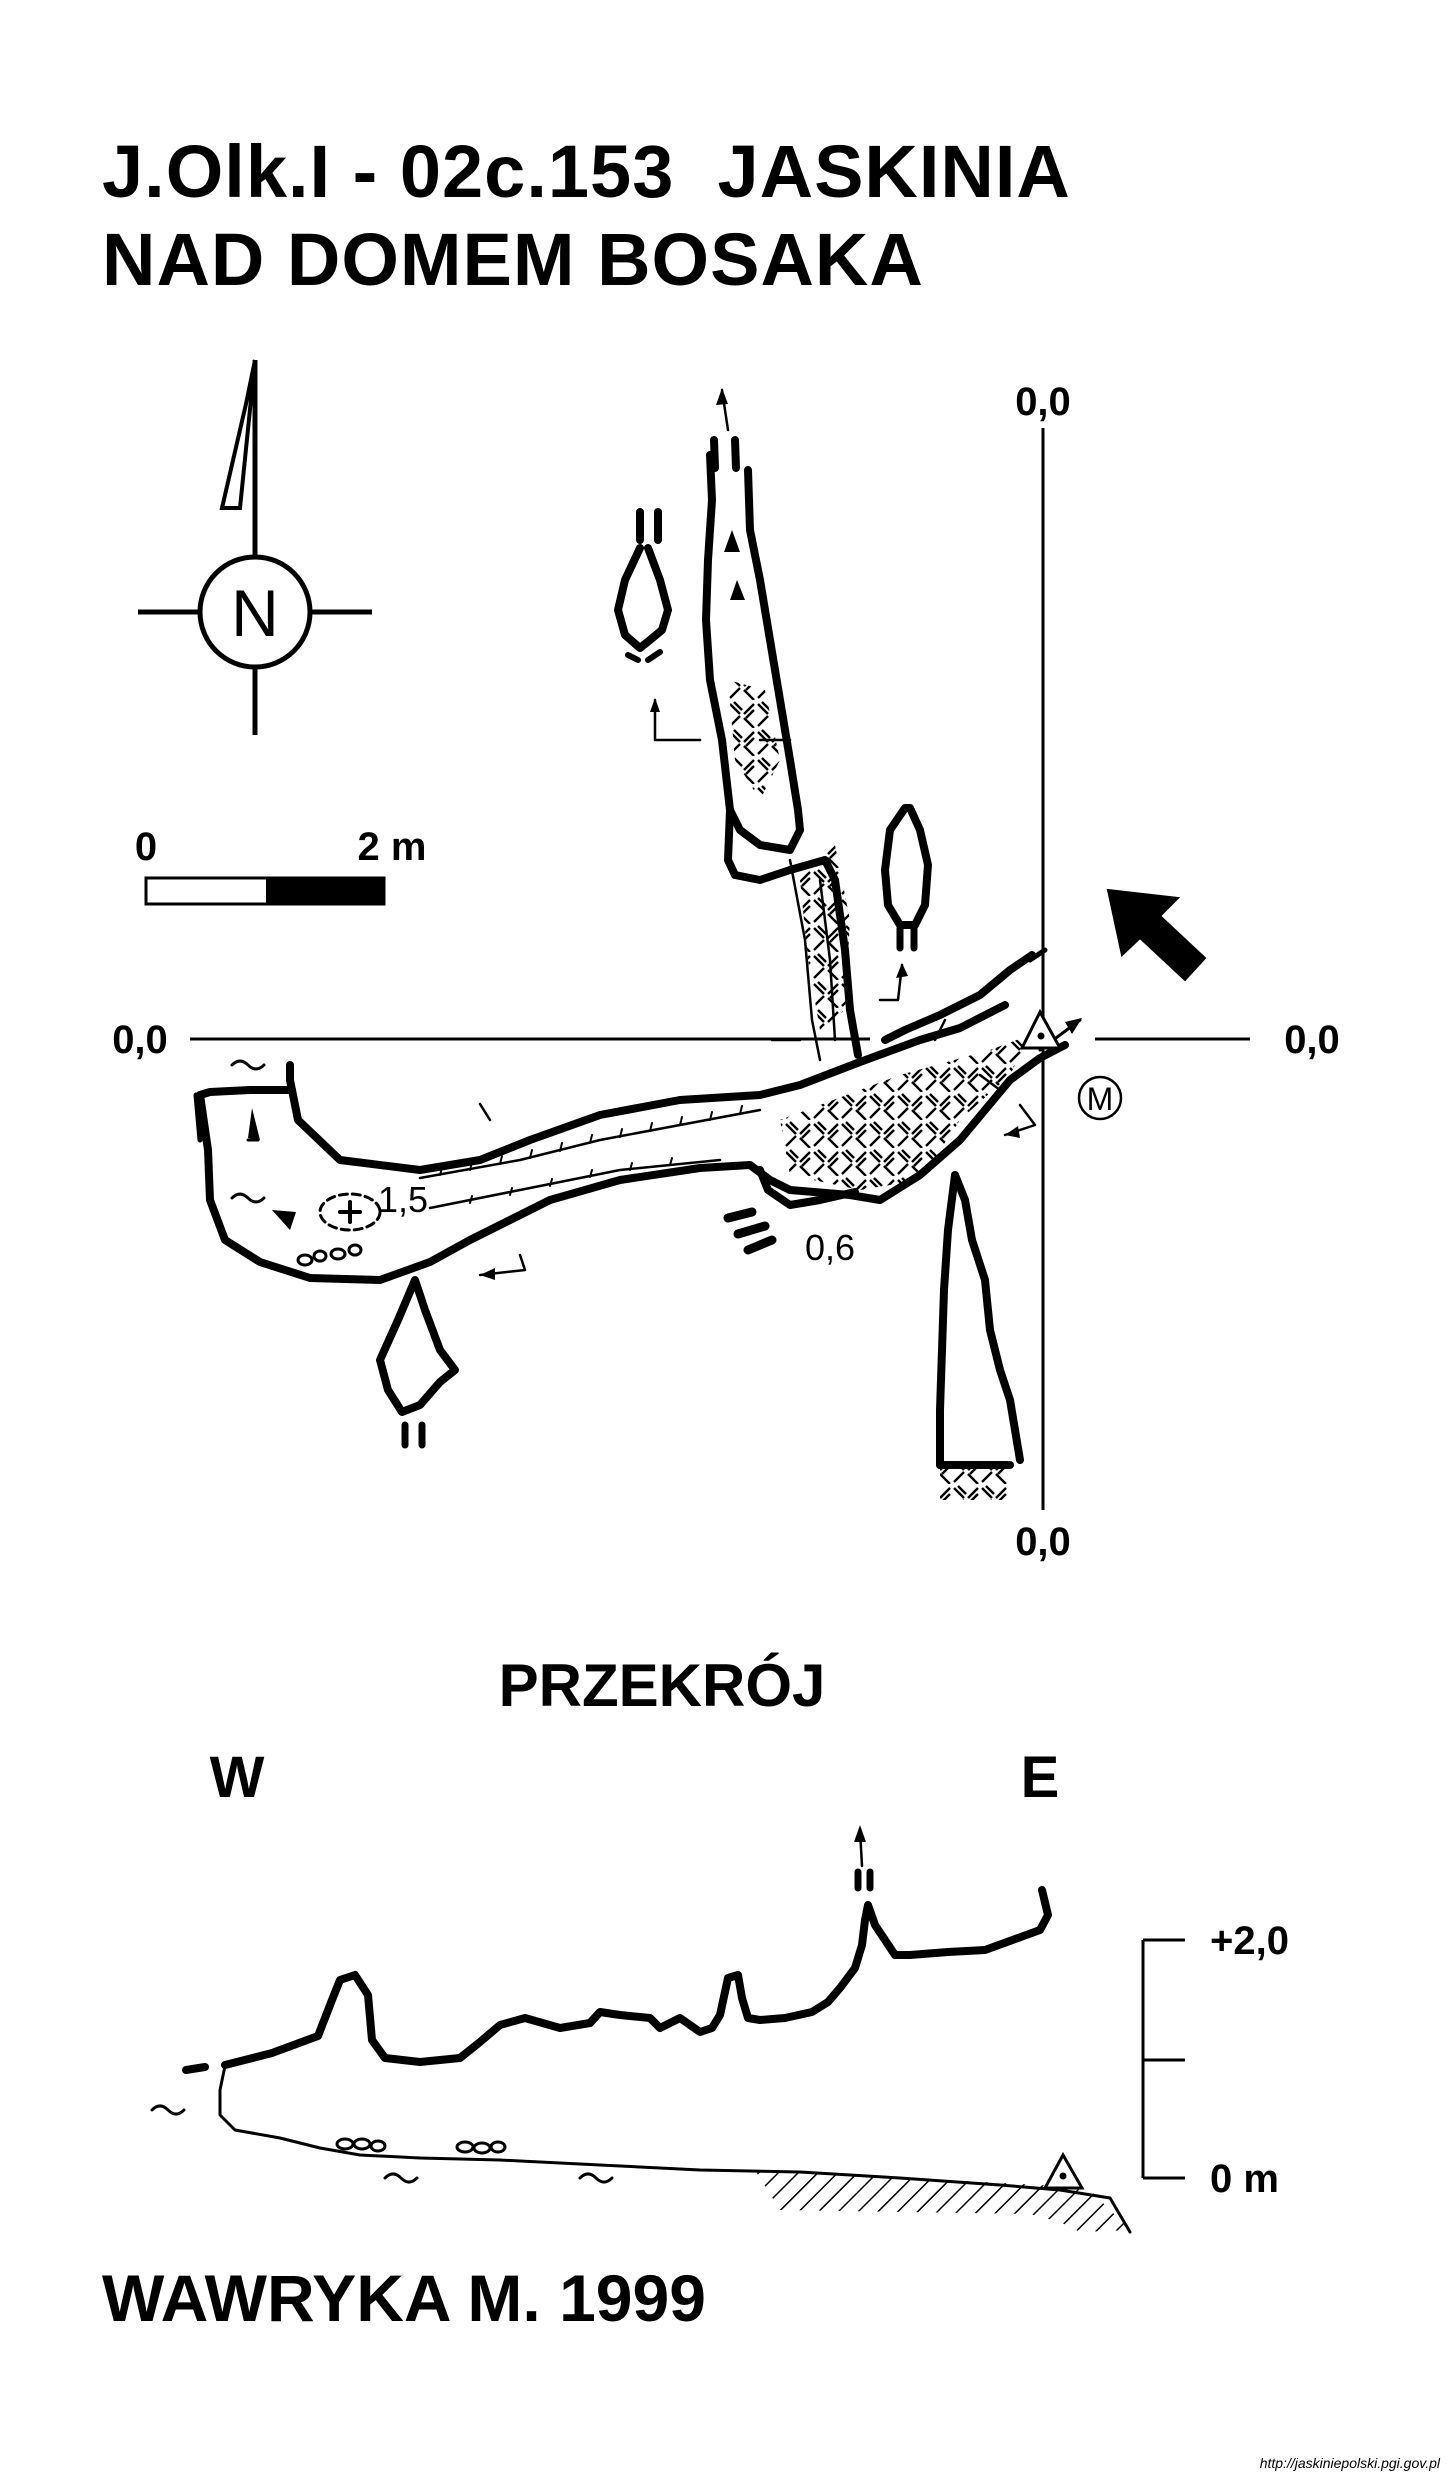  Describe the element at coordinates (403, 1199) in the screenshot. I see `depth-label-1: 1,5` at that location.